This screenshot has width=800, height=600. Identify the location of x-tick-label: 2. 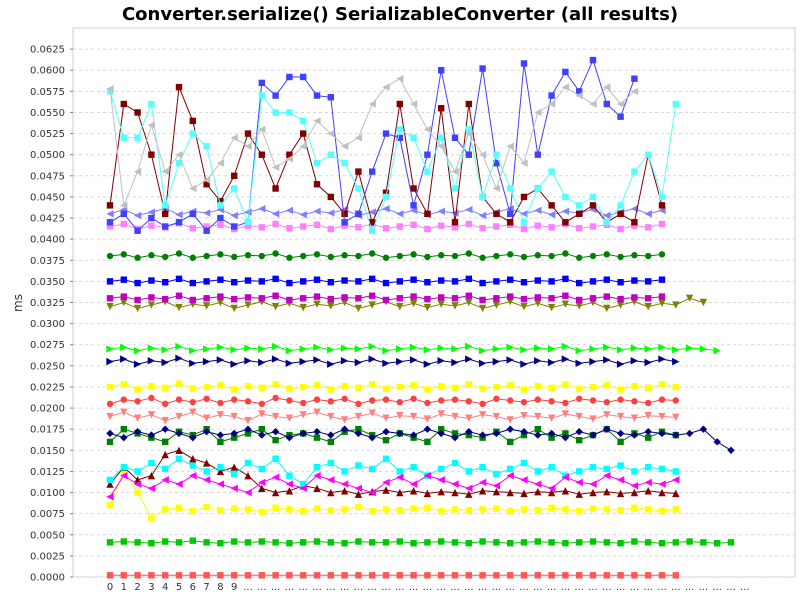
(137, 587).